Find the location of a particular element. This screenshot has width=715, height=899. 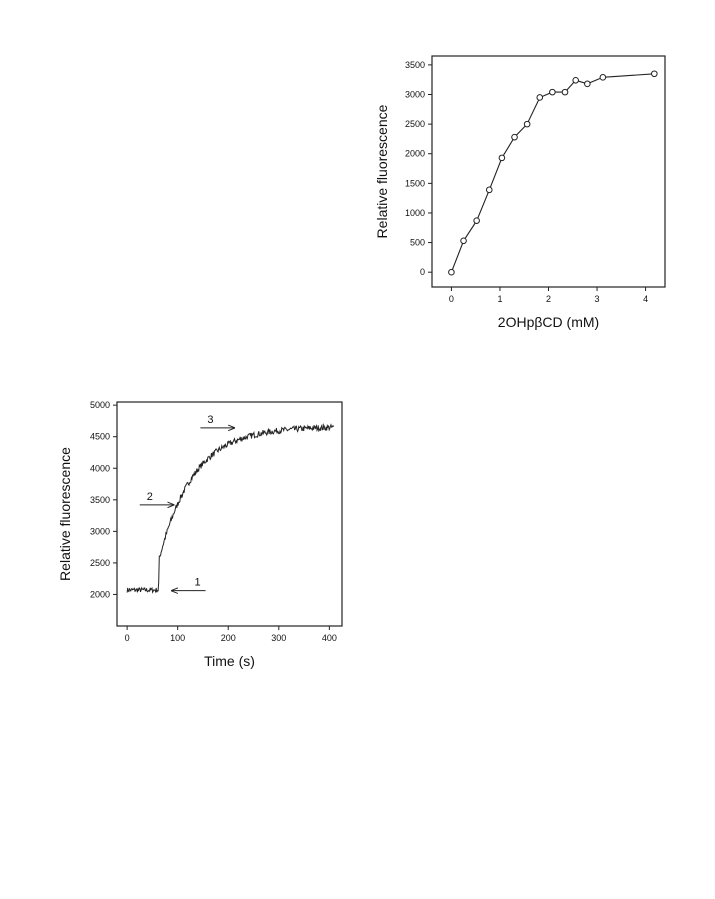

y-tick-label: 4000 is located at coordinates (100, 468).